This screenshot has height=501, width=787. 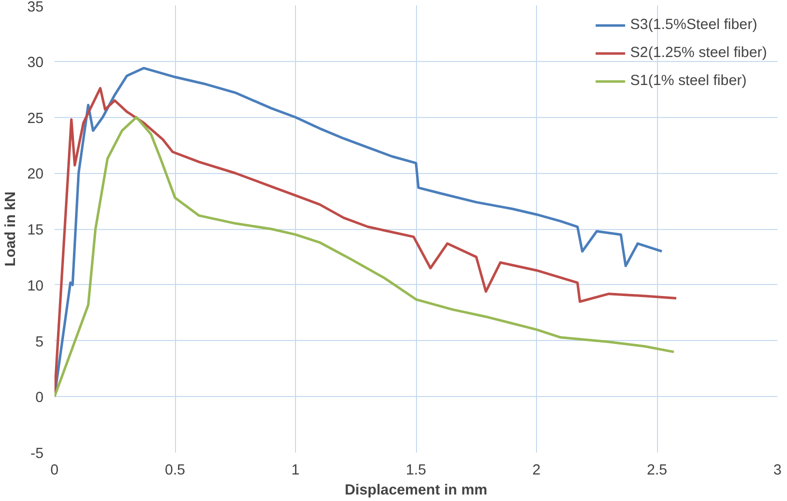 What do you see at coordinates (416, 470) in the screenshot?
I see `x-tick-label: 1.5` at bounding box center [416, 470].